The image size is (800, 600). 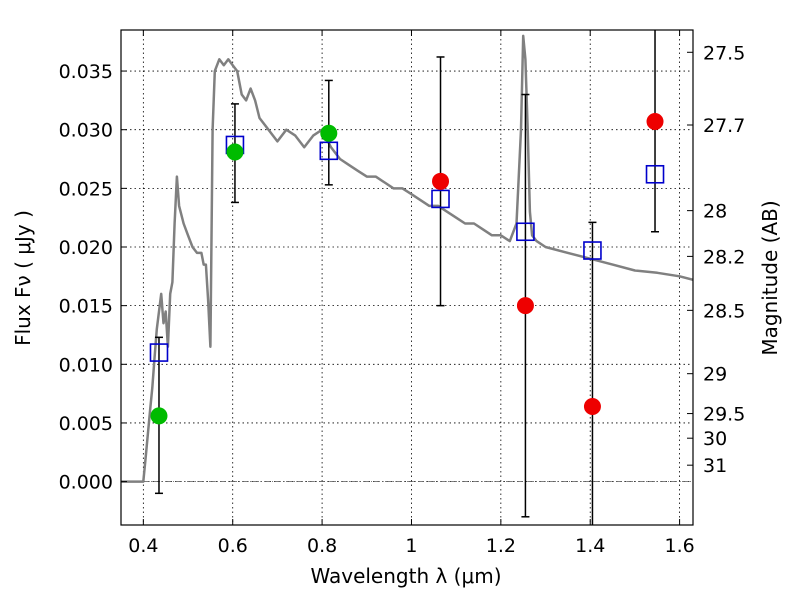 I want to click on y2-axis-label: Magnitude (AB), so click(x=770, y=277).